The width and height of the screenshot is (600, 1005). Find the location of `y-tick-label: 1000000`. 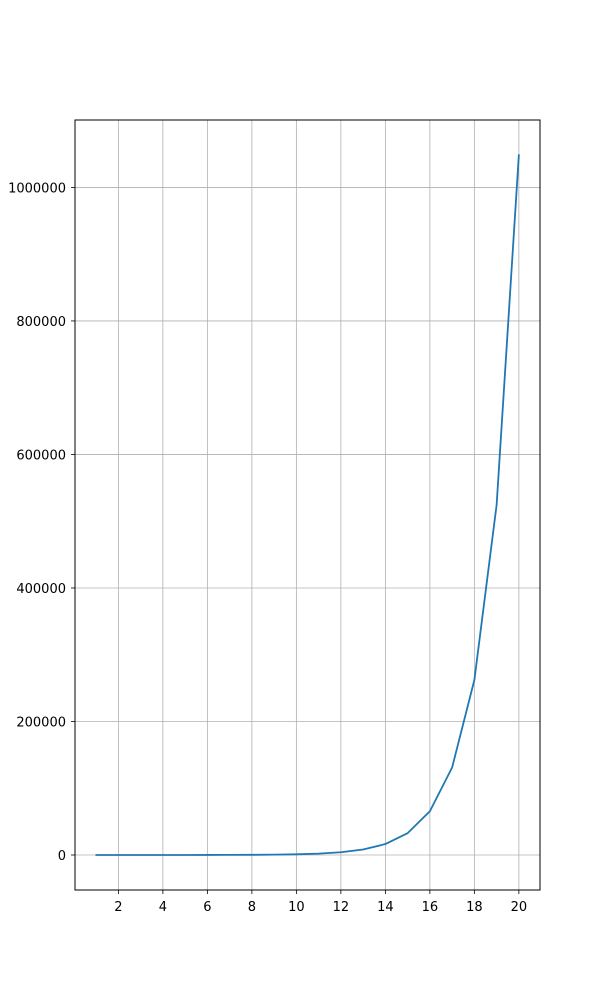

y-tick-label: 1000000 is located at coordinates (37, 188).